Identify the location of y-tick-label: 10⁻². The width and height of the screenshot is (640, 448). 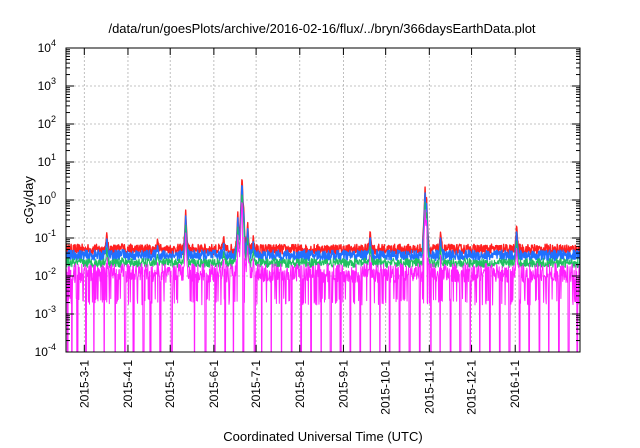
(45, 274).